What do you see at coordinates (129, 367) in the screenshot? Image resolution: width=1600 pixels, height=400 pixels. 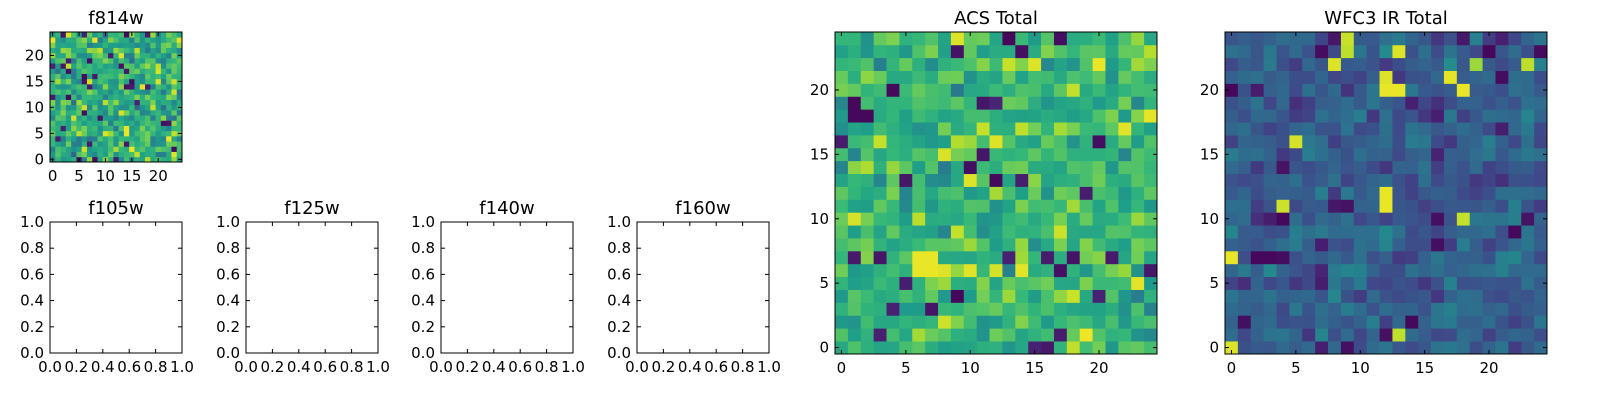 I see `x-tick-label: 0.6` at bounding box center [129, 367].